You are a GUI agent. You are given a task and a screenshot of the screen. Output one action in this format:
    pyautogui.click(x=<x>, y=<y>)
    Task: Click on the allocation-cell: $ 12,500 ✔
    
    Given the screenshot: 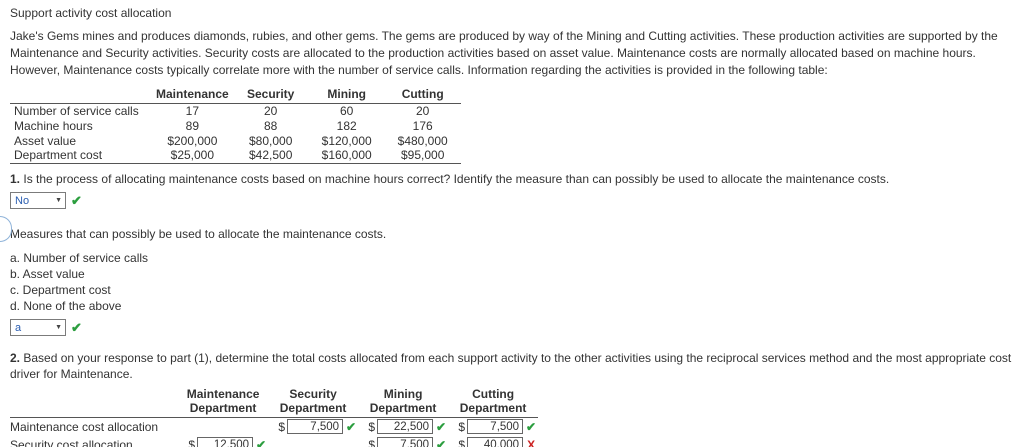 What is the action you would take?
    pyautogui.click(x=223, y=441)
    